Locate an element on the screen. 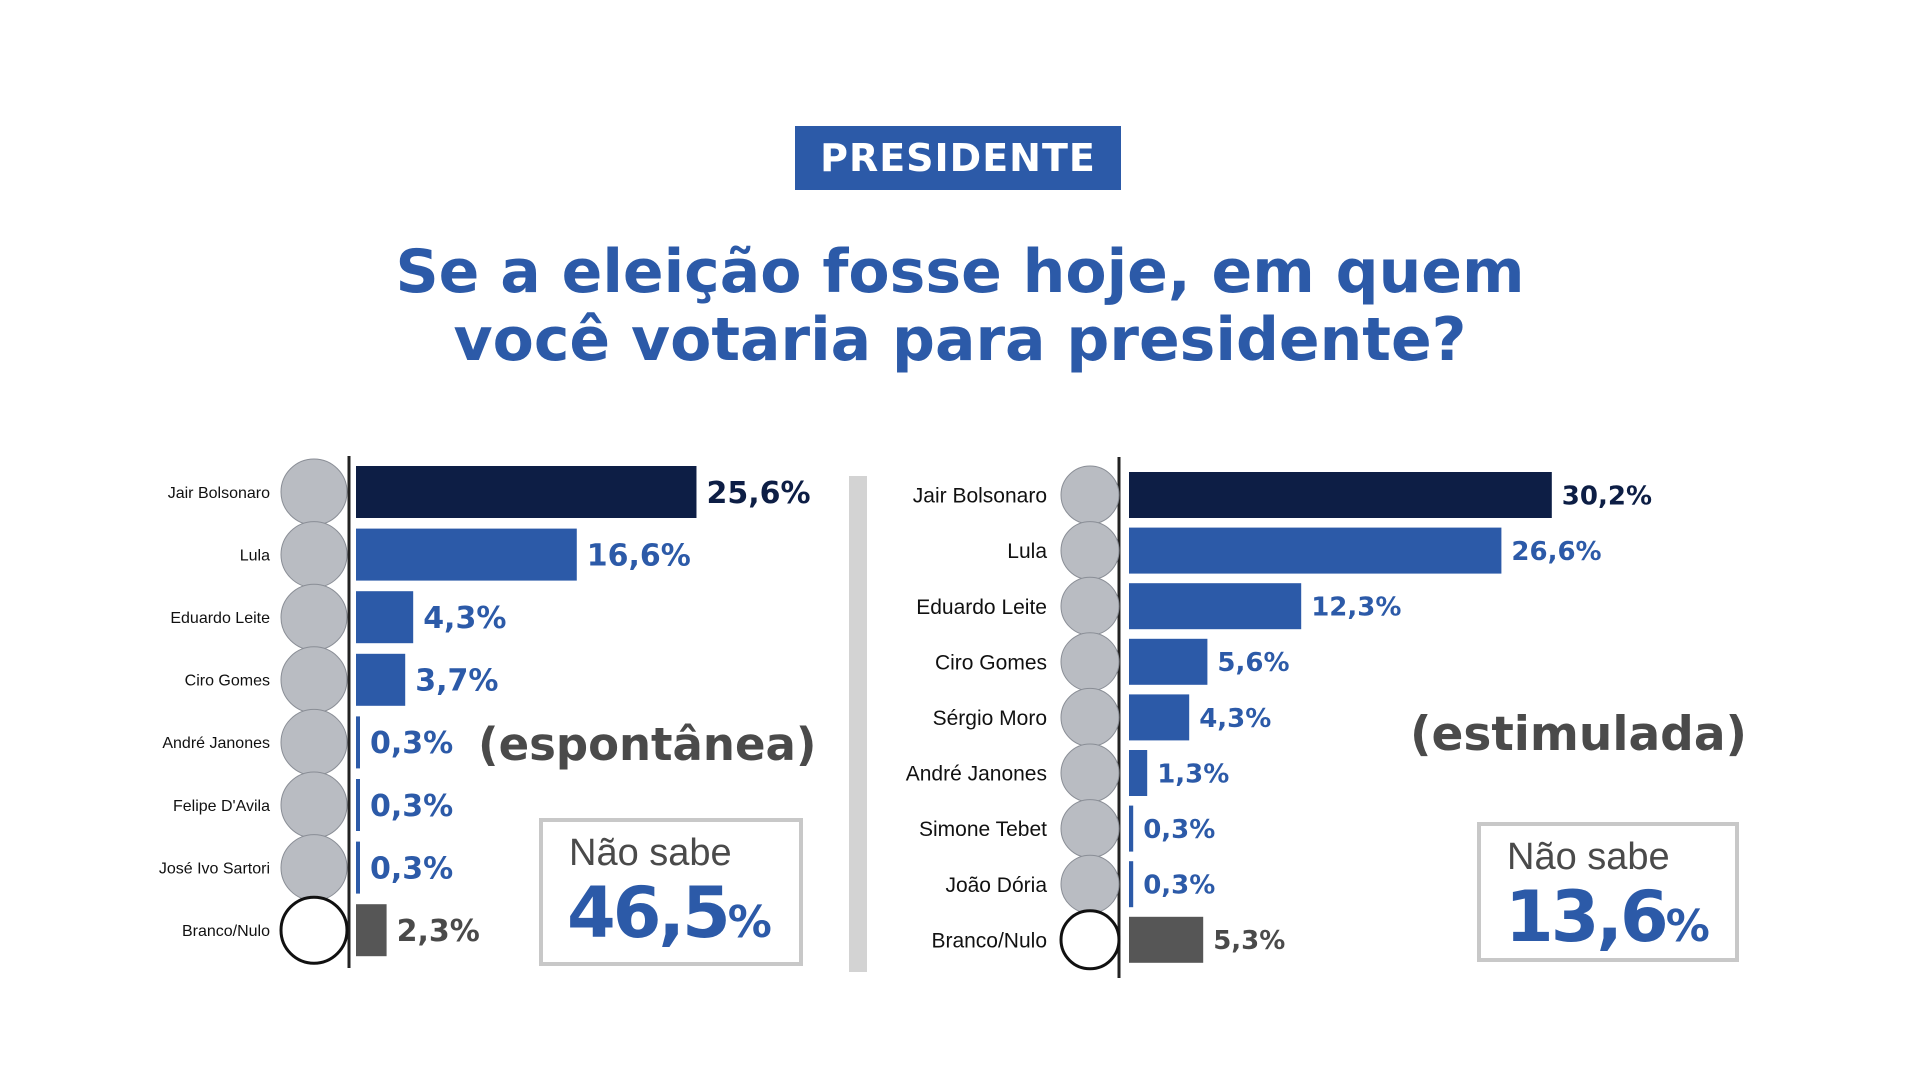  avatar-eduardo-leite is located at coordinates (1090, 606).